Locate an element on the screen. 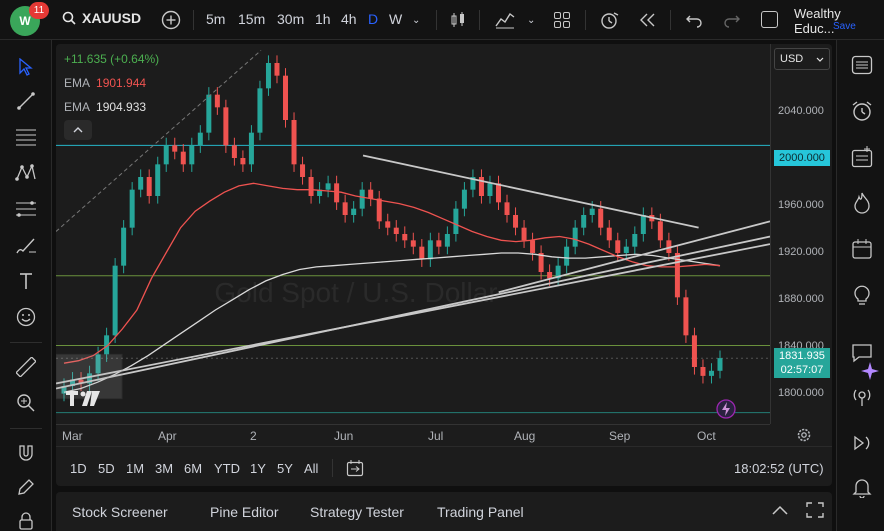 This screenshot has width=884, height=531. data-window-button is located at coordinates (862, 157).